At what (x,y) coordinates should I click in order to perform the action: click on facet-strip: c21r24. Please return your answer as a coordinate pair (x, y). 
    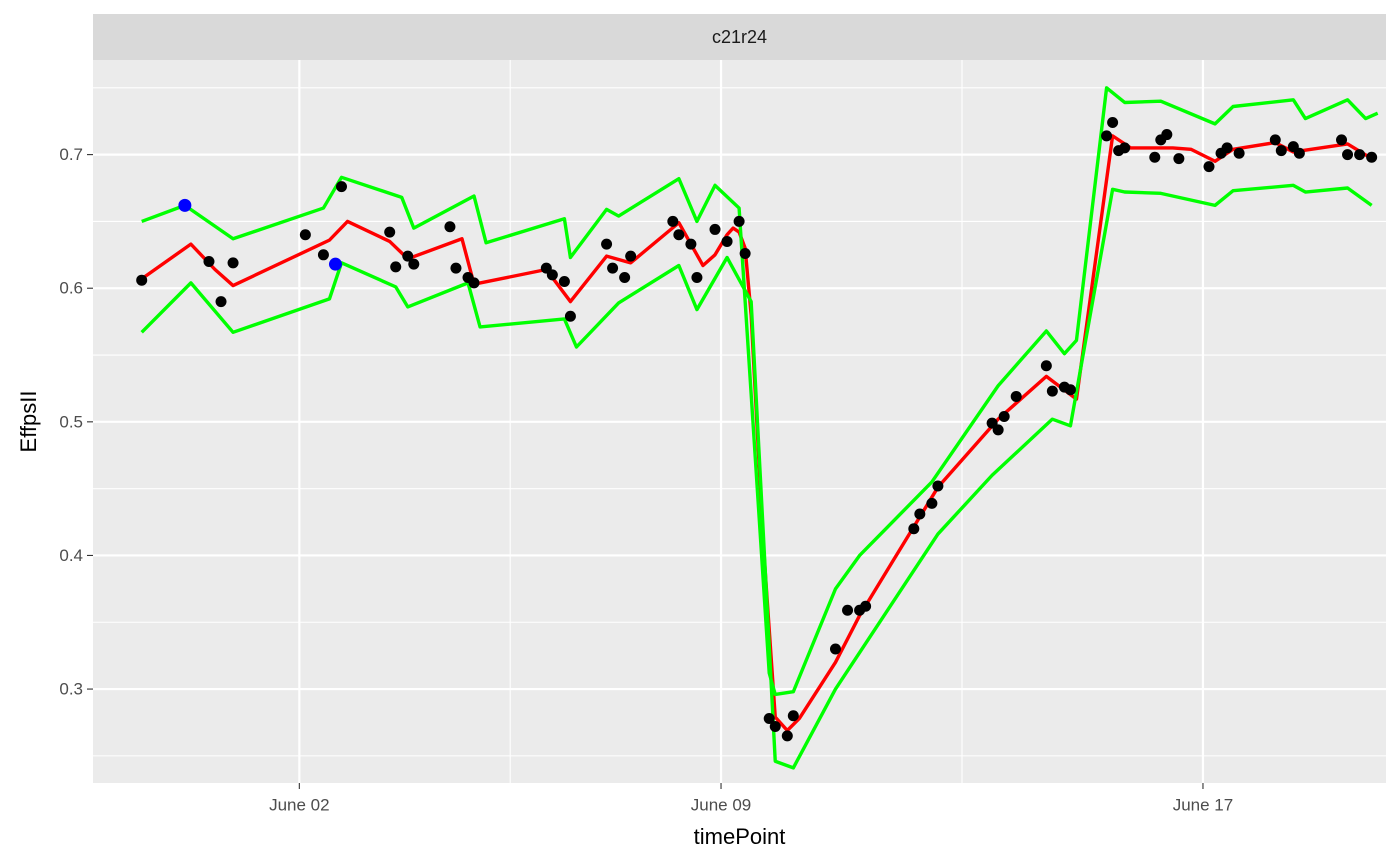
    Looking at the image, I should click on (739, 37).